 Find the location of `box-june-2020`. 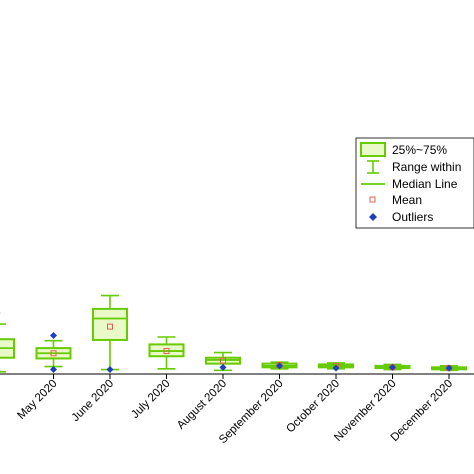

box-june-2020 is located at coordinates (110, 334).